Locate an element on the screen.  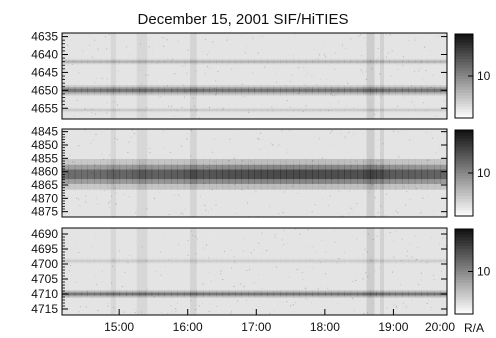
y-tick-label: 4650 is located at coordinates (44, 90).